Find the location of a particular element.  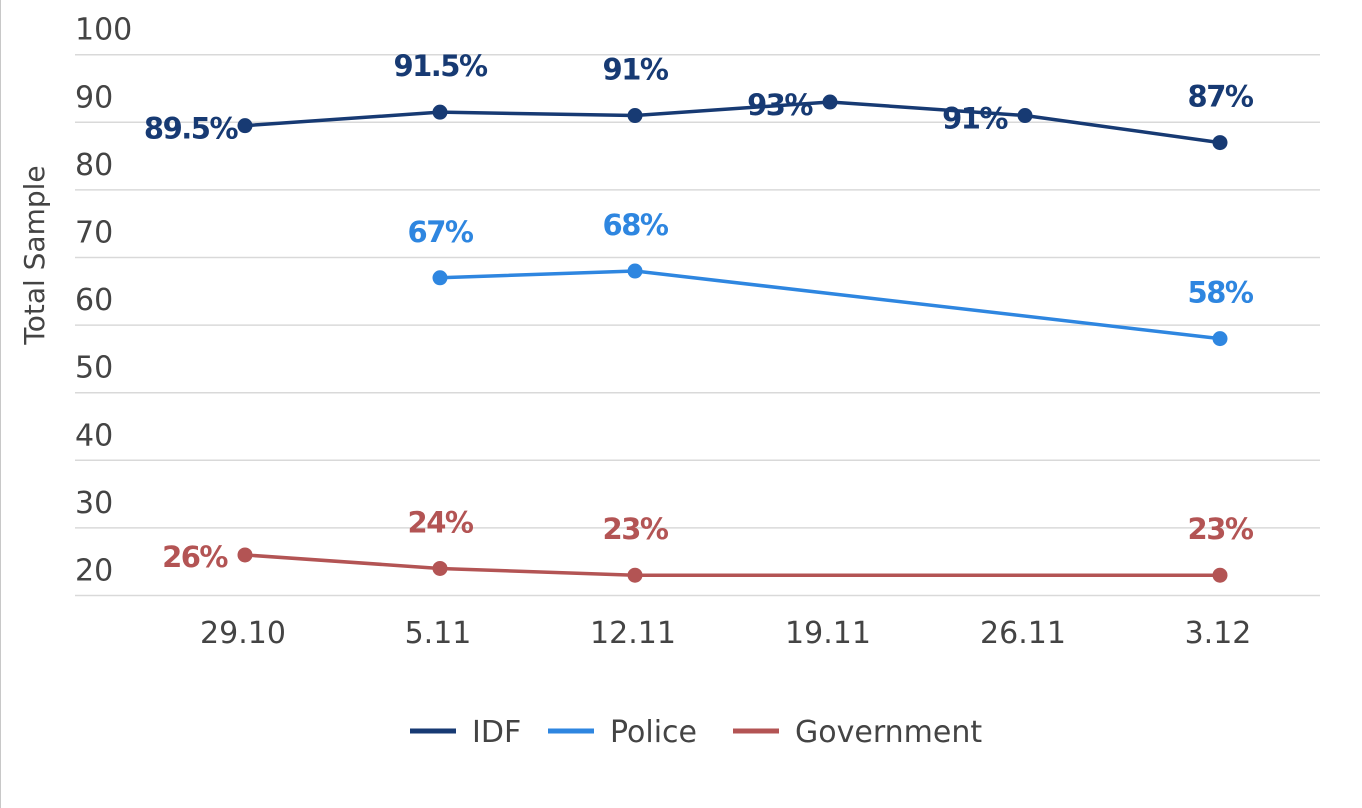

legend-item-idf: IDF is located at coordinates (465, 732).